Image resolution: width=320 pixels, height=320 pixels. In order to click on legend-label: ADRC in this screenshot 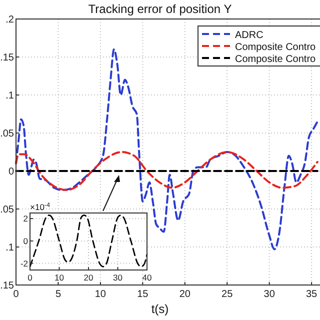, I will do `click(249, 35)`.